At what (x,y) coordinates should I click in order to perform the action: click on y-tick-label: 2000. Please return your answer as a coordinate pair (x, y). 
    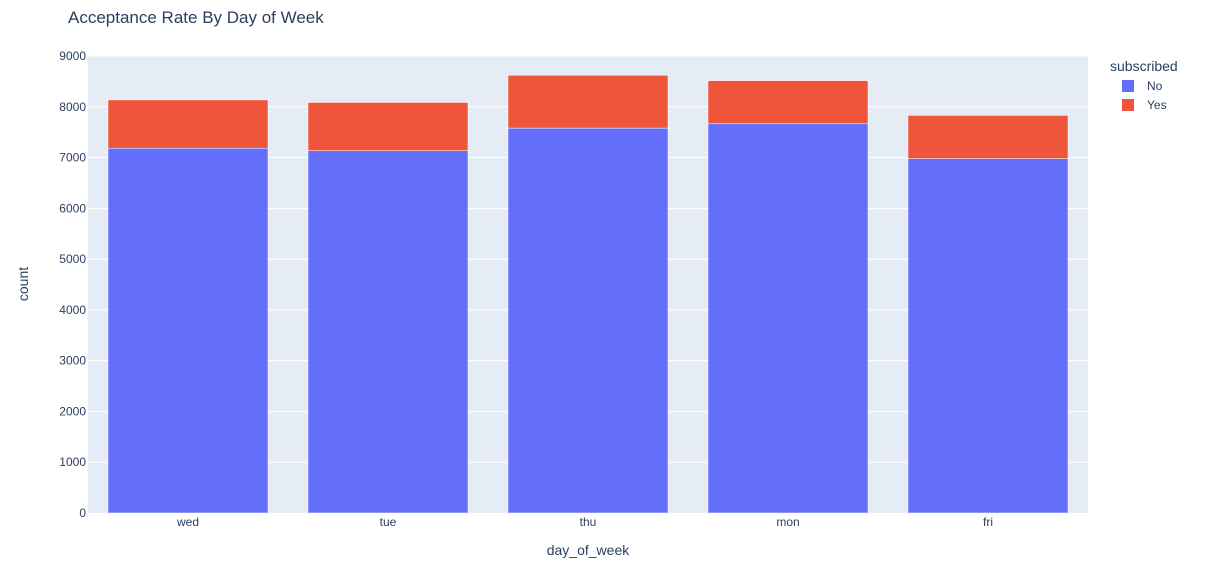
    Looking at the image, I should click on (72, 411).